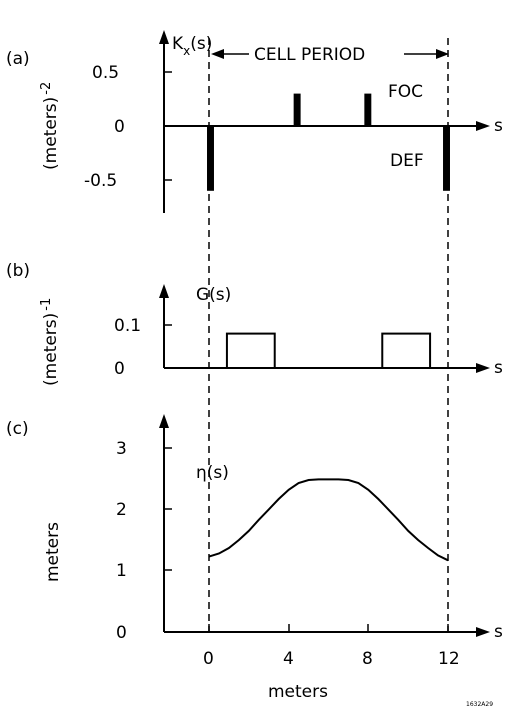 This screenshot has height=719, width=521. What do you see at coordinates (121, 449) in the screenshot?
I see `panel-c-ytick-label: 3` at bounding box center [121, 449].